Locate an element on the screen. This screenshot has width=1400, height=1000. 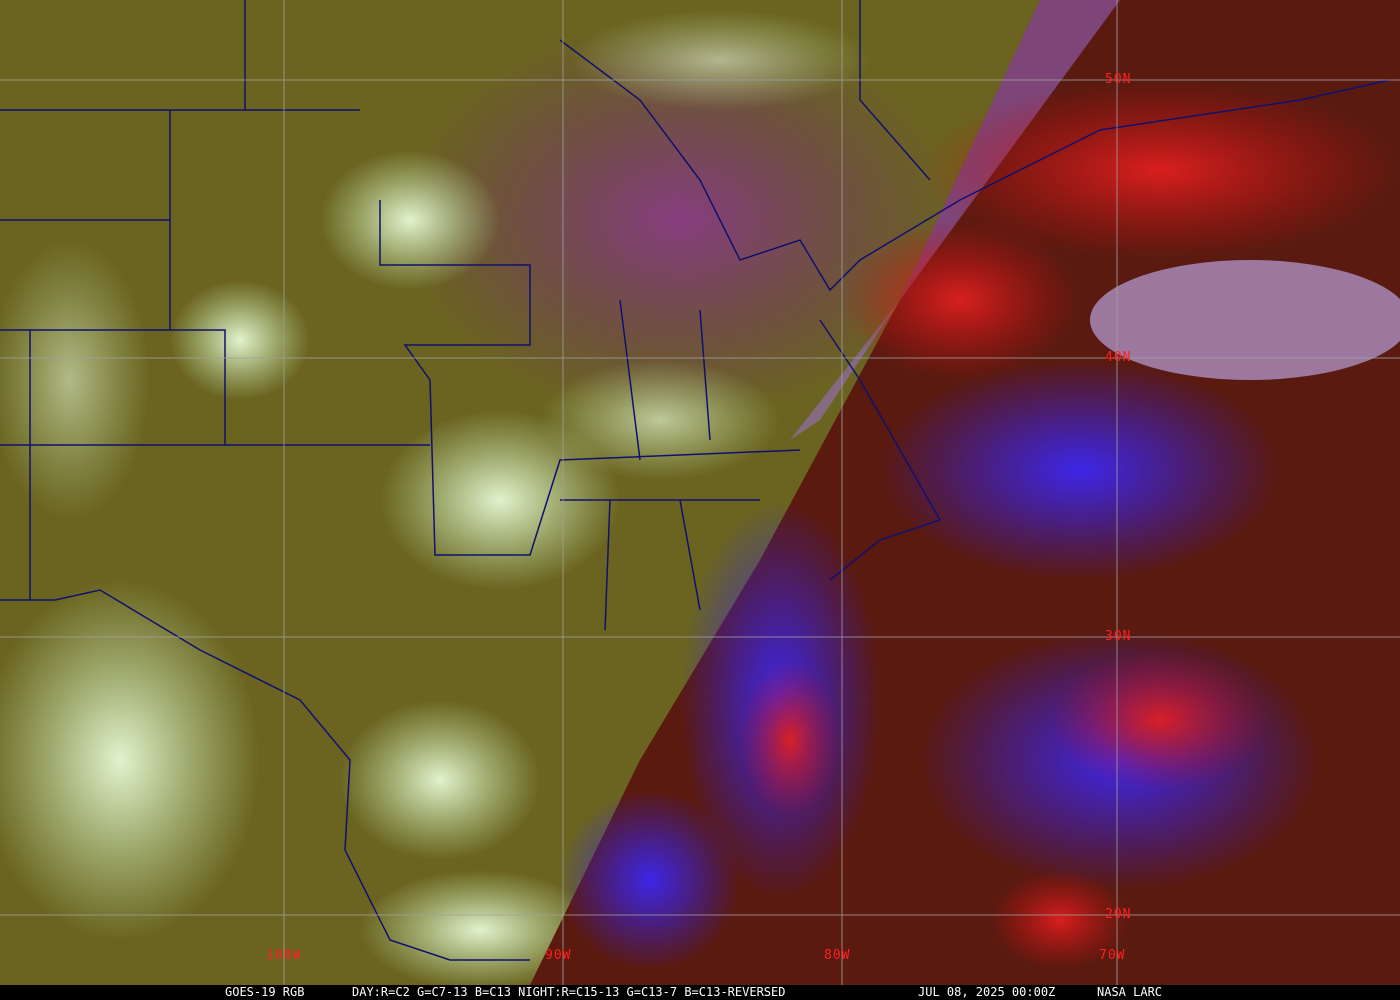
latitude-label: 20N is located at coordinates (1118, 914).